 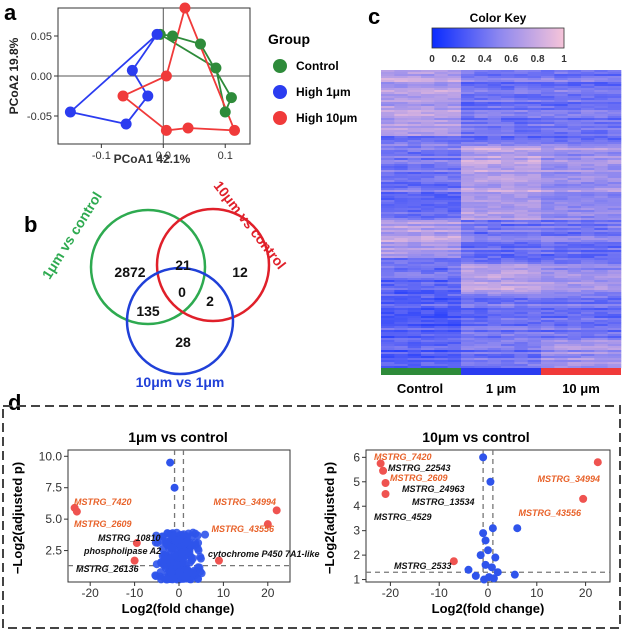 What do you see at coordinates (488, 516) in the screenshot?
I see `volcano-10um-frame` at bounding box center [488, 516].